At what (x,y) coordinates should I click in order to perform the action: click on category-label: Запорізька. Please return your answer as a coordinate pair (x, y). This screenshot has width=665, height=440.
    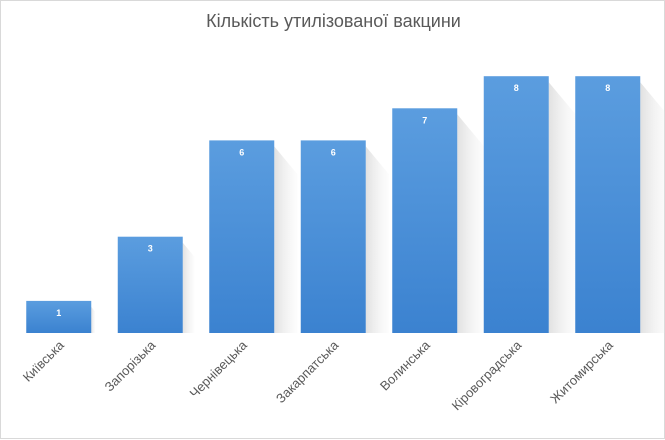
    Looking at the image, I should click on (130, 365).